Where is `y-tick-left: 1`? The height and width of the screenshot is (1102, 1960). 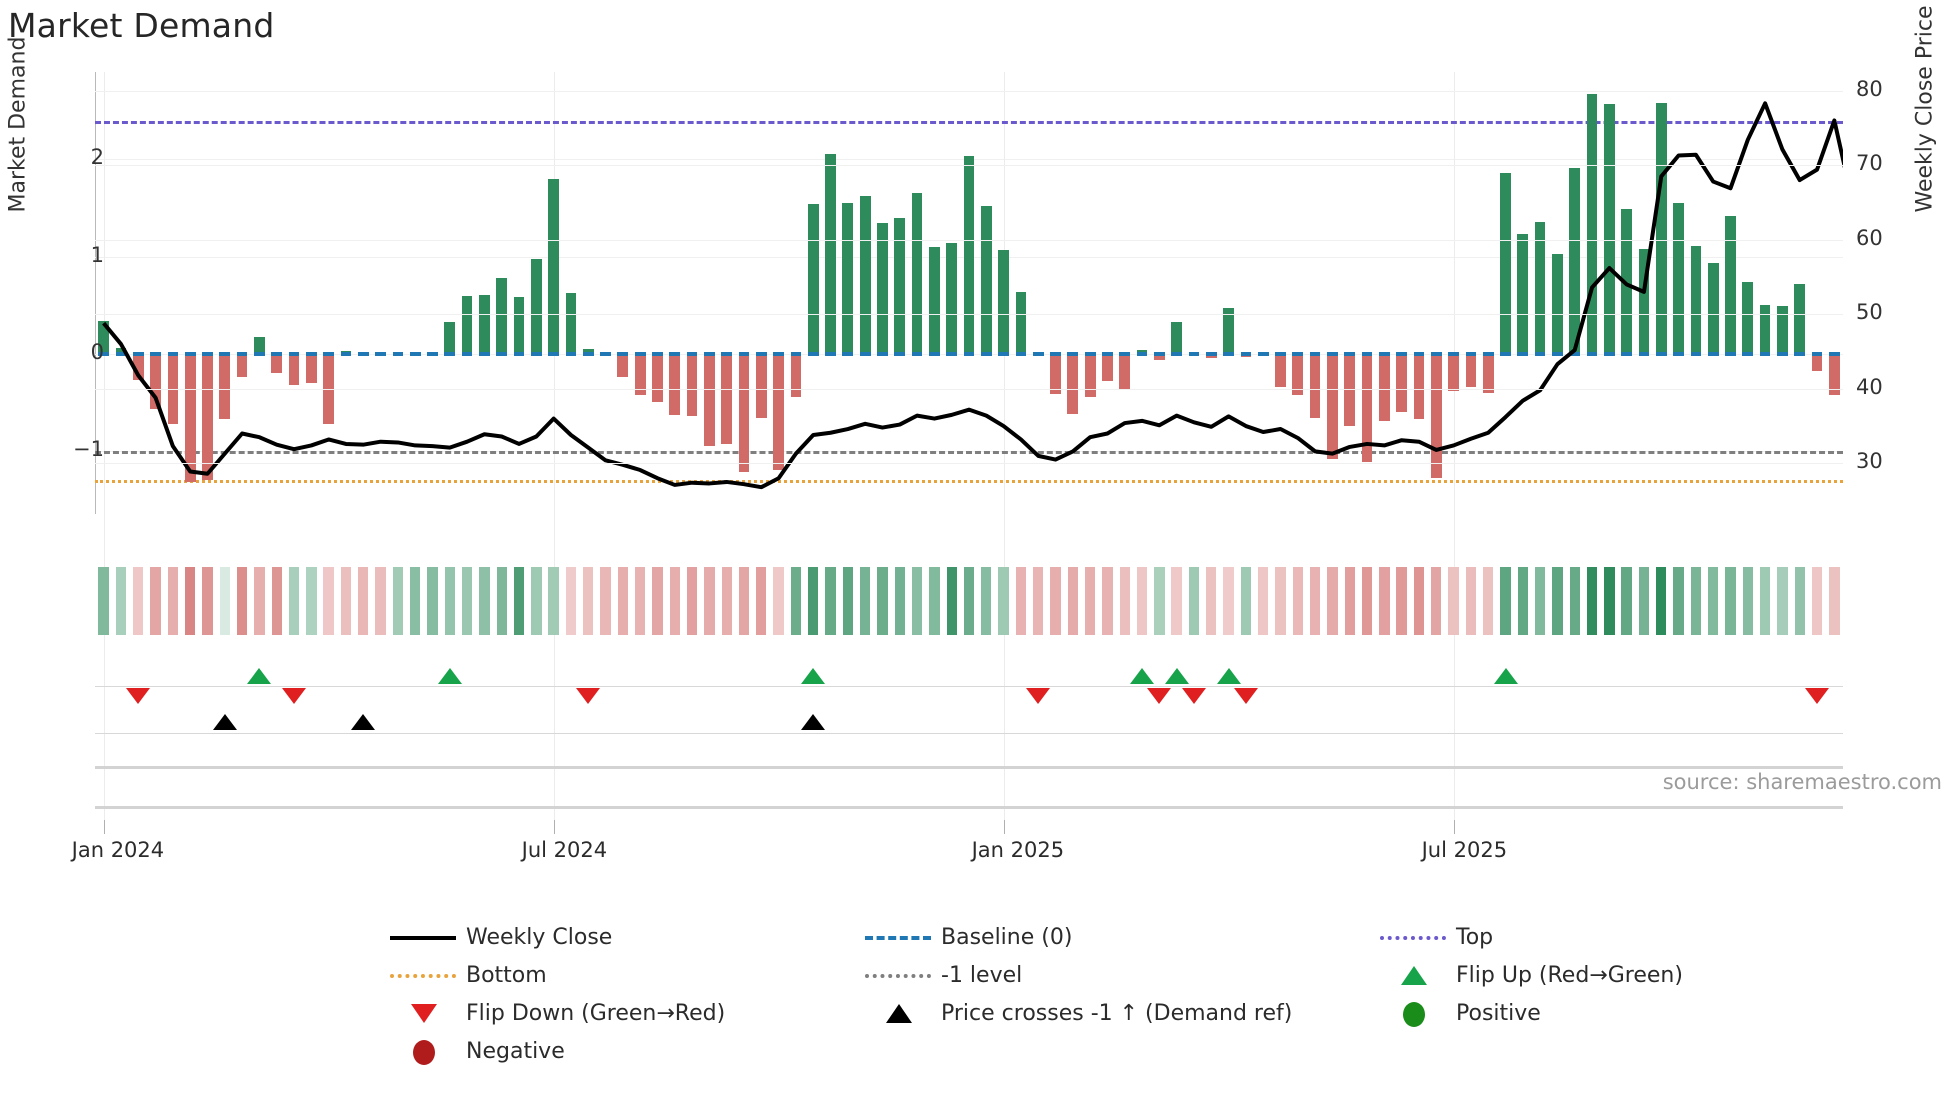 y-tick-left: 1 is located at coordinates (97, 254).